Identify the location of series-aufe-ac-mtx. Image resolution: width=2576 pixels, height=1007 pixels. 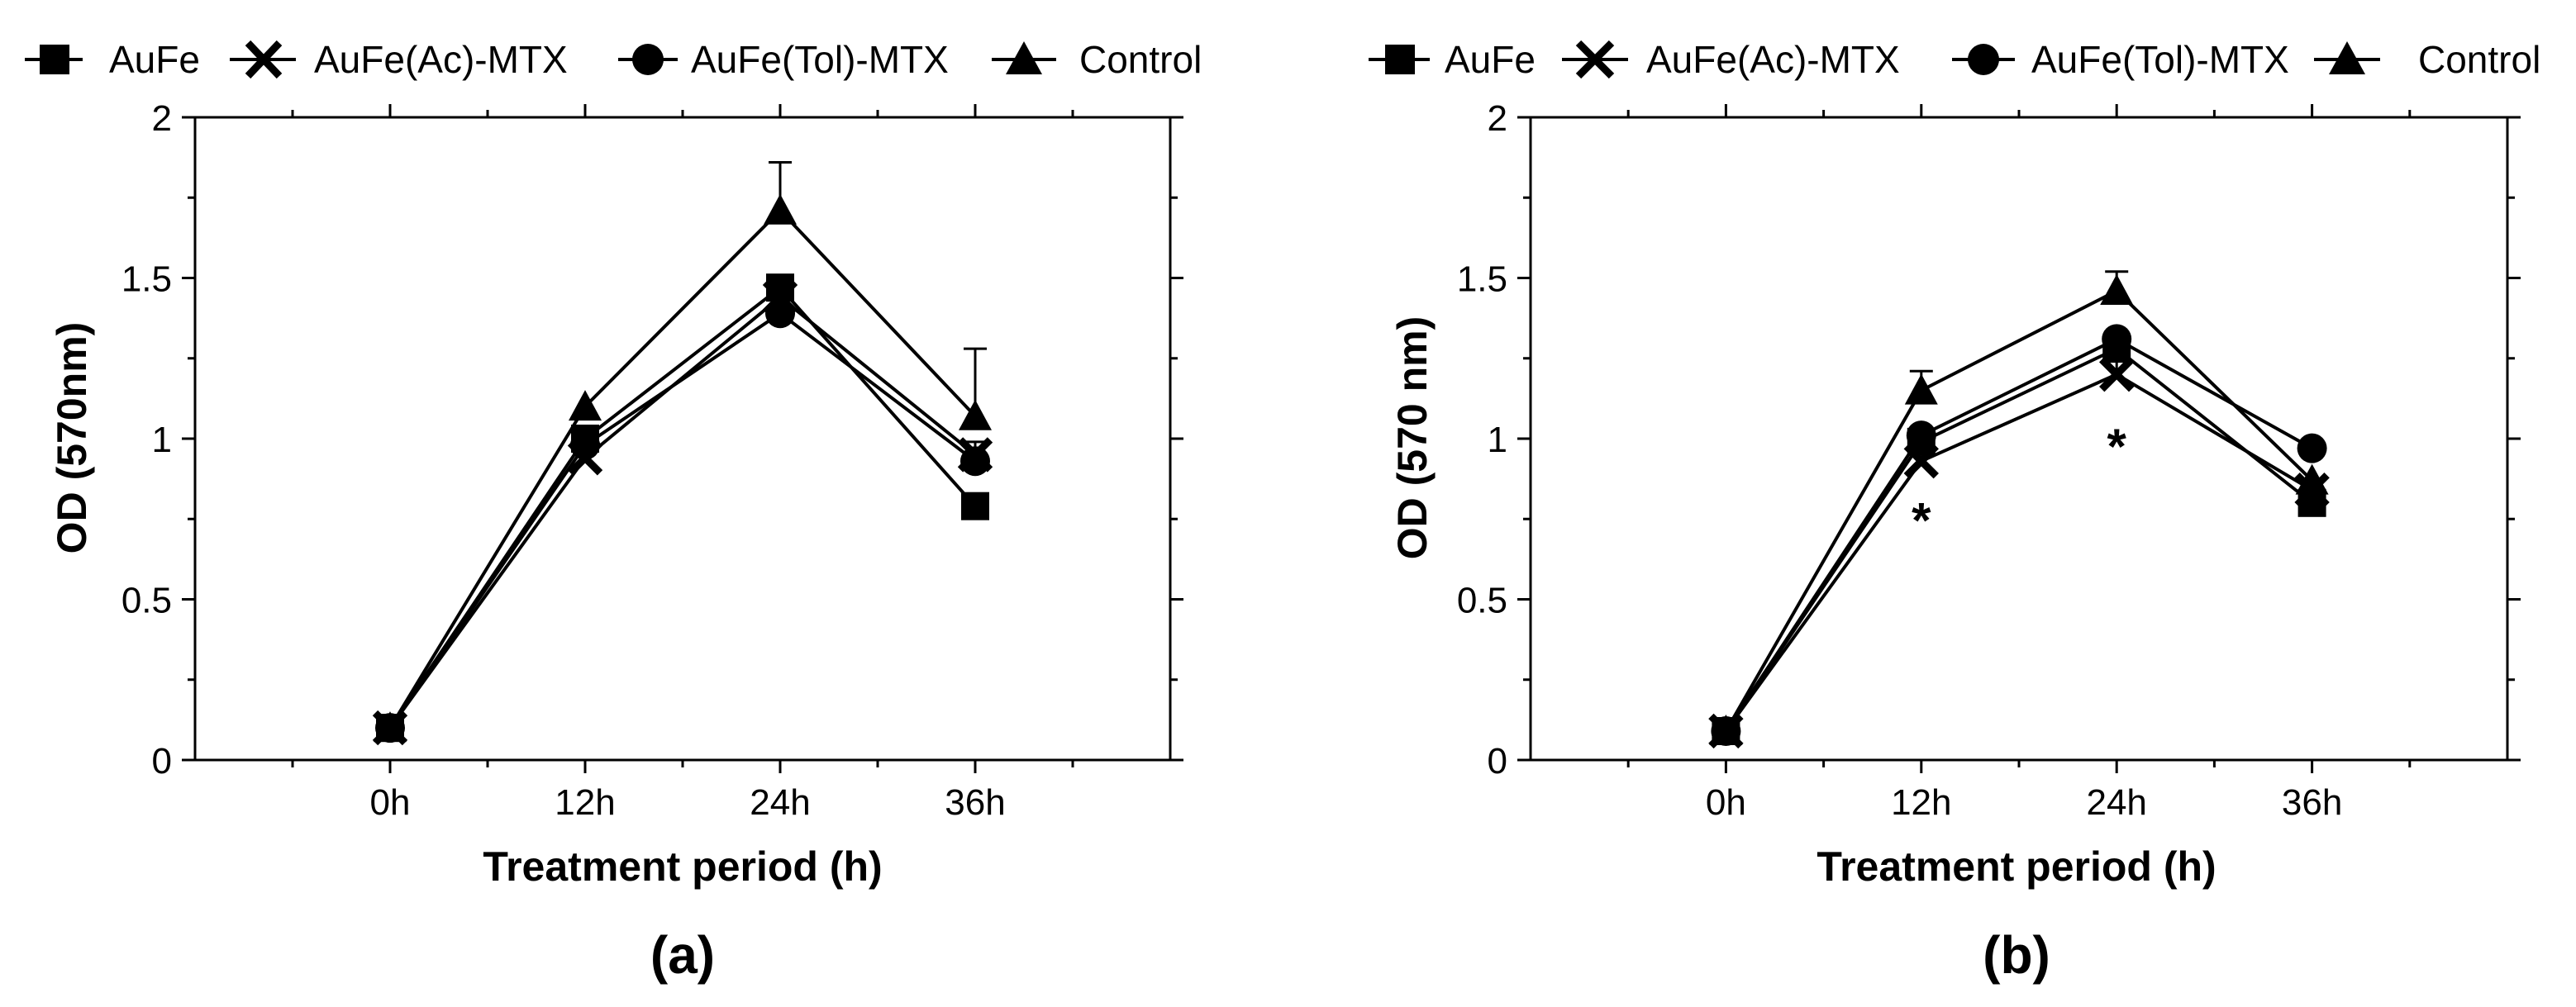
(683, 512).